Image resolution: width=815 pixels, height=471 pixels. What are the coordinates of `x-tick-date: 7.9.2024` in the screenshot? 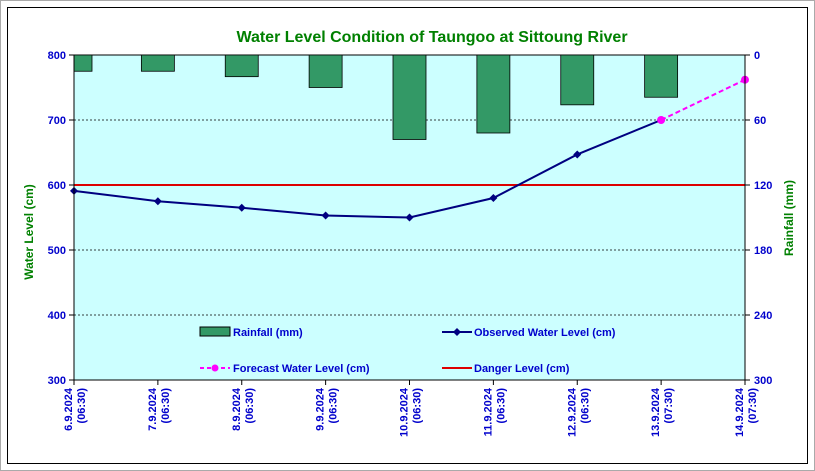 It's located at (153, 409).